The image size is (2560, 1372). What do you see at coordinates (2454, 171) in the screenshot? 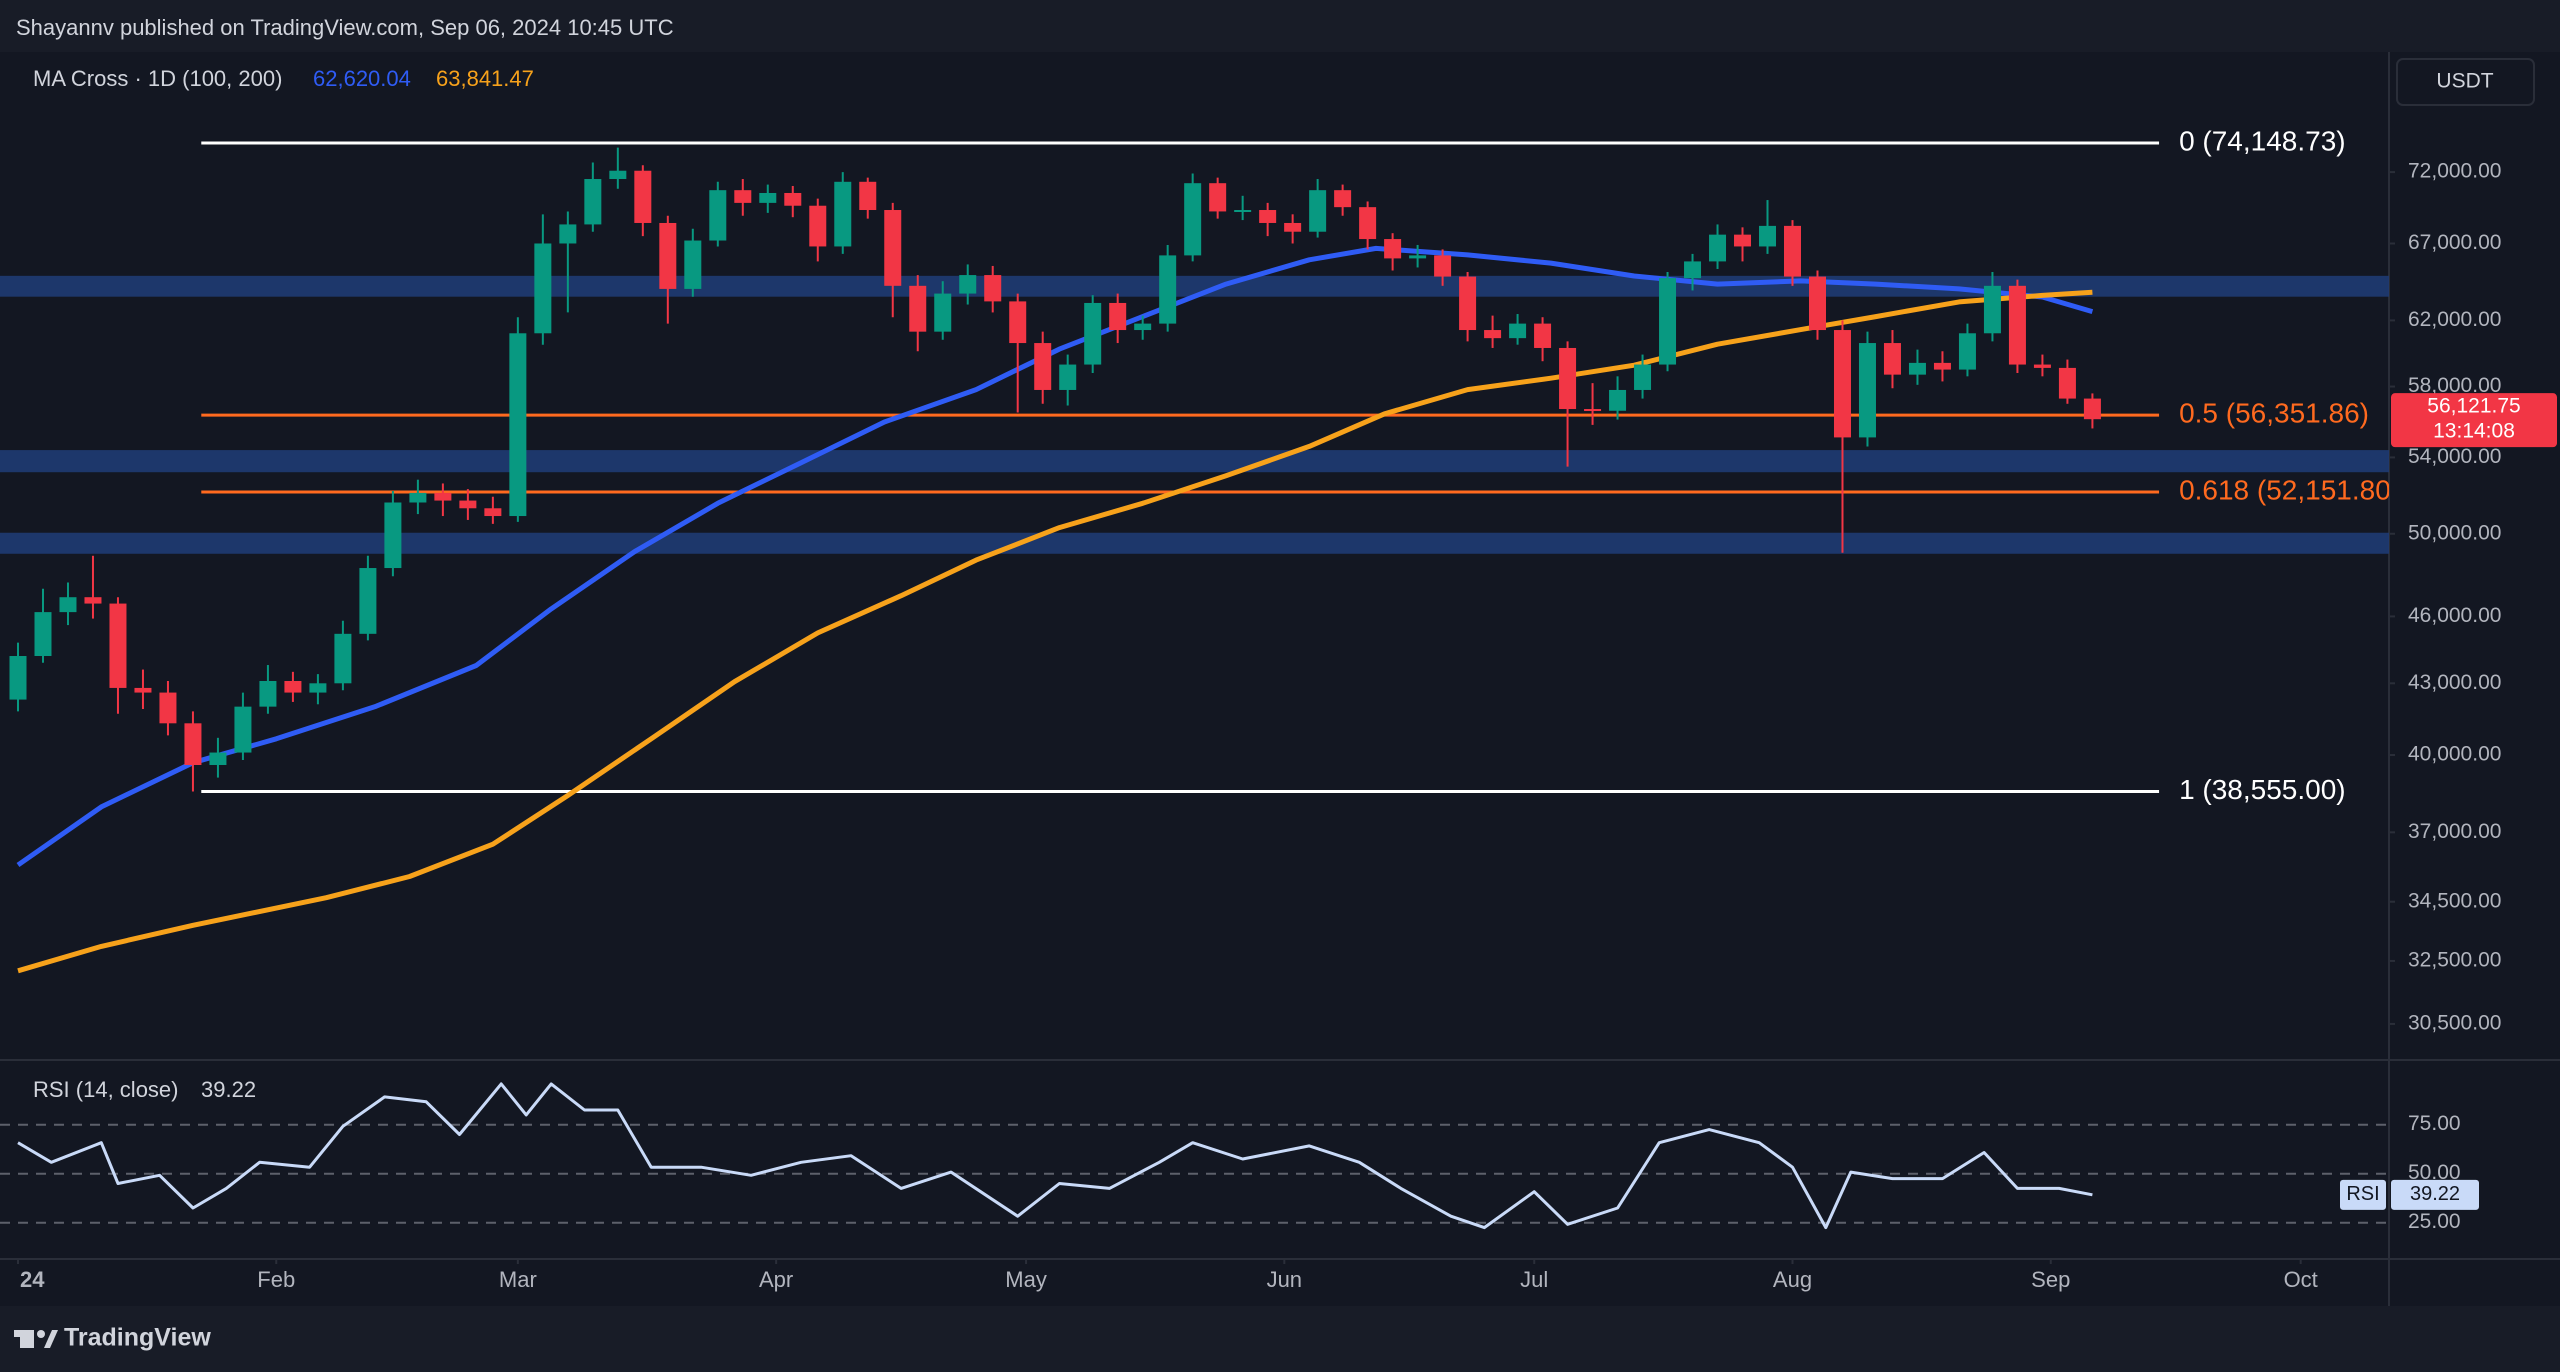
I see `y-tick-label: 72,000.00` at bounding box center [2454, 171].